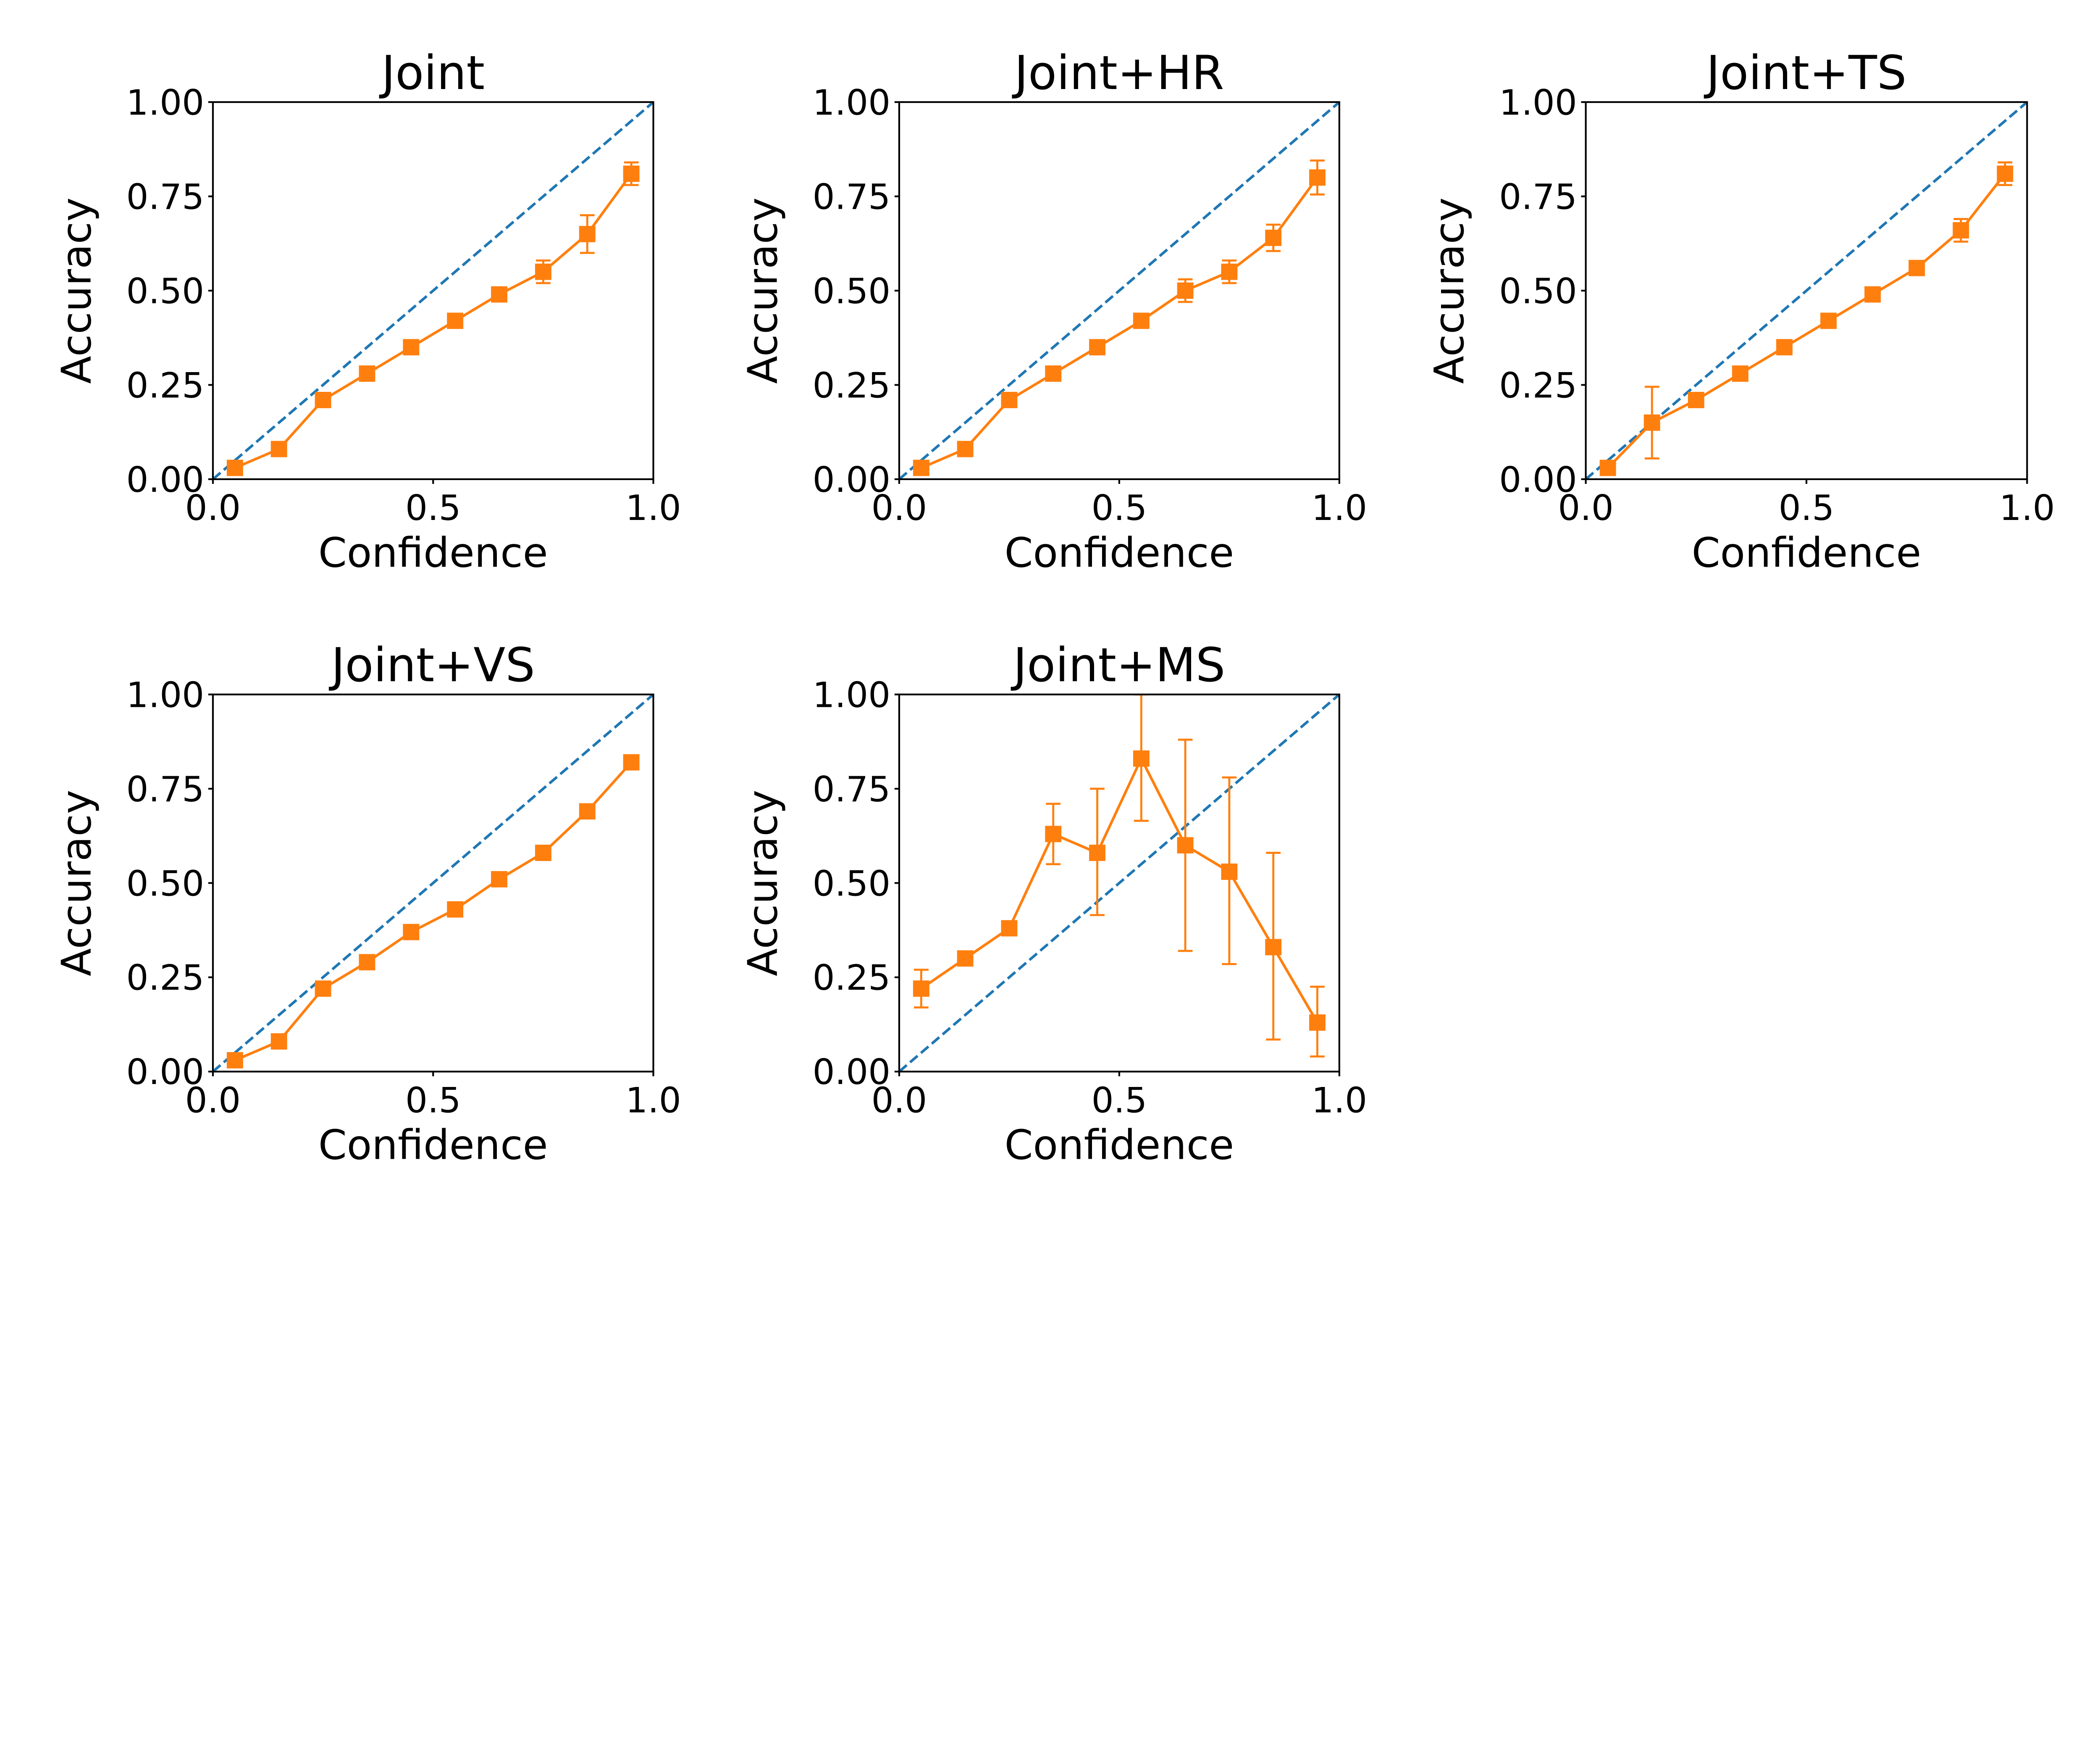  Describe the element at coordinates (1118, 73) in the screenshot. I see `subplot-title: Joint+HR` at that location.